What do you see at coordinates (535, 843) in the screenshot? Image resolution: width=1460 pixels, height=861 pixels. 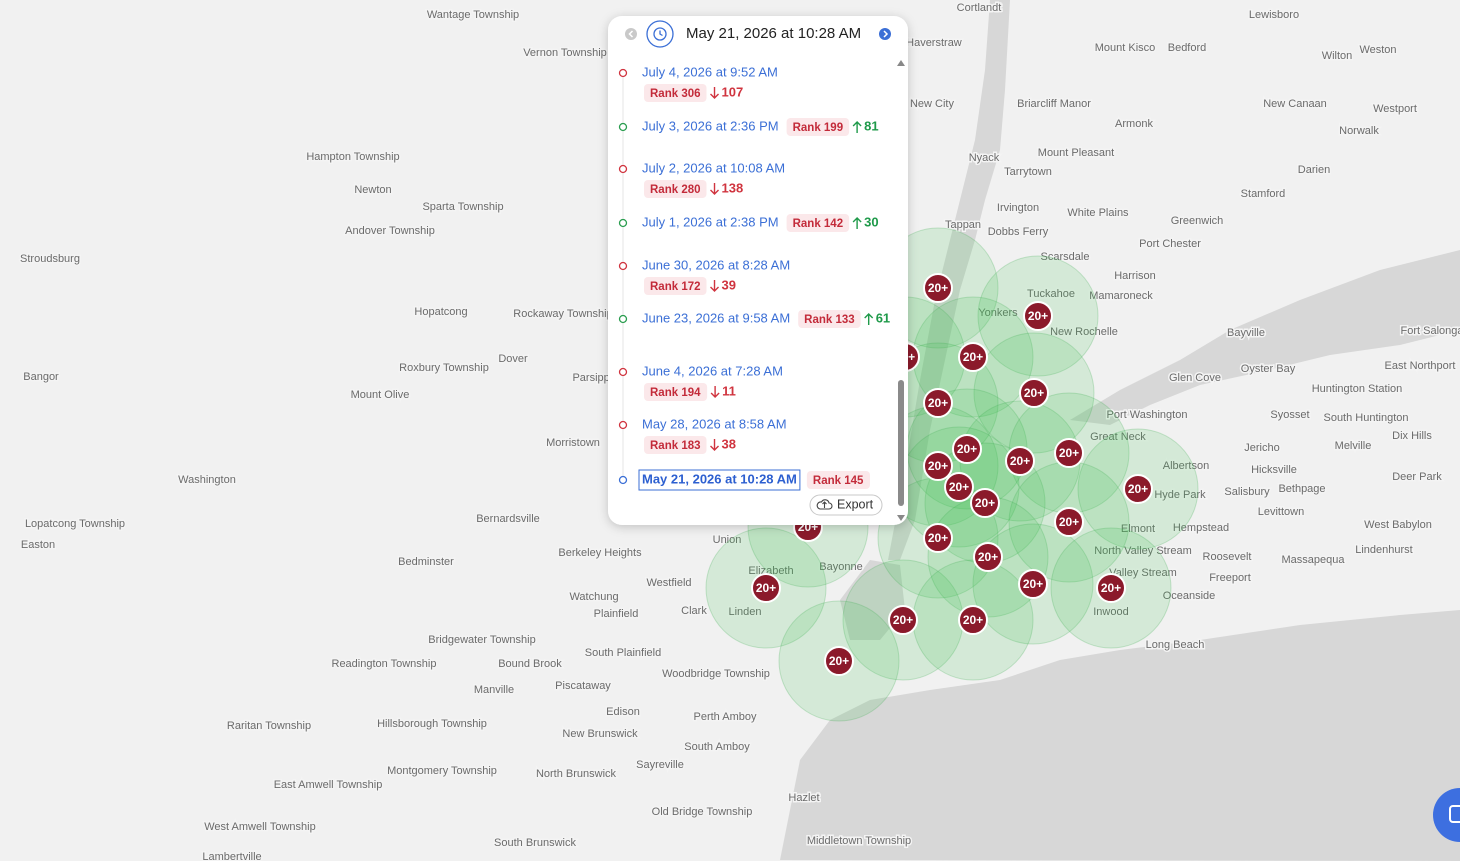 I see `place-label: South Brunswick` at bounding box center [535, 843].